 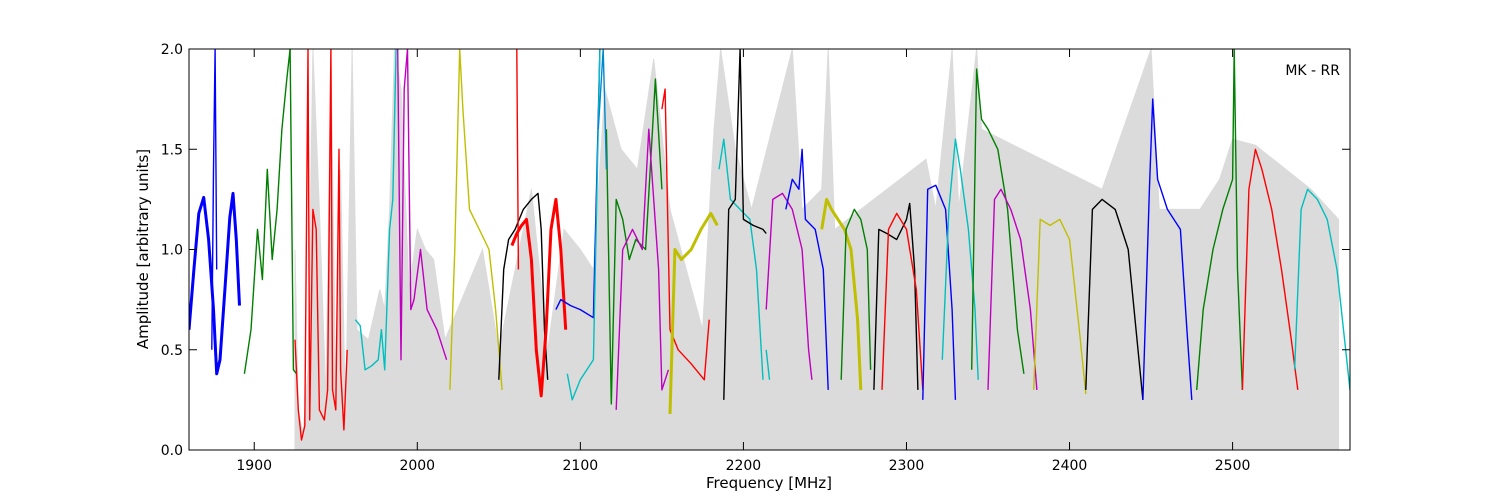 I want to click on y-tick-label: 1.0, so click(x=172, y=251).